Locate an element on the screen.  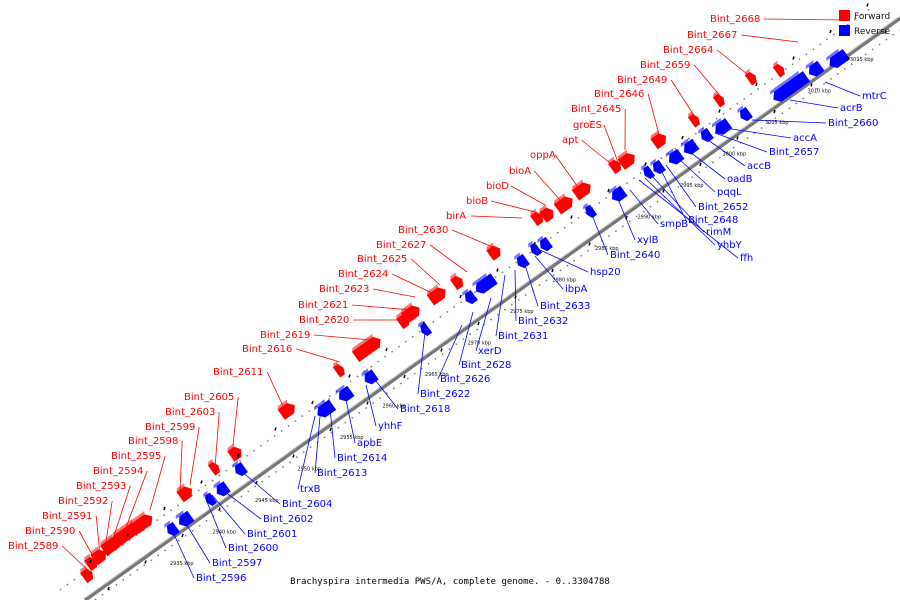
reverse-label-hsp20: hsp20 is located at coordinates (605, 272).